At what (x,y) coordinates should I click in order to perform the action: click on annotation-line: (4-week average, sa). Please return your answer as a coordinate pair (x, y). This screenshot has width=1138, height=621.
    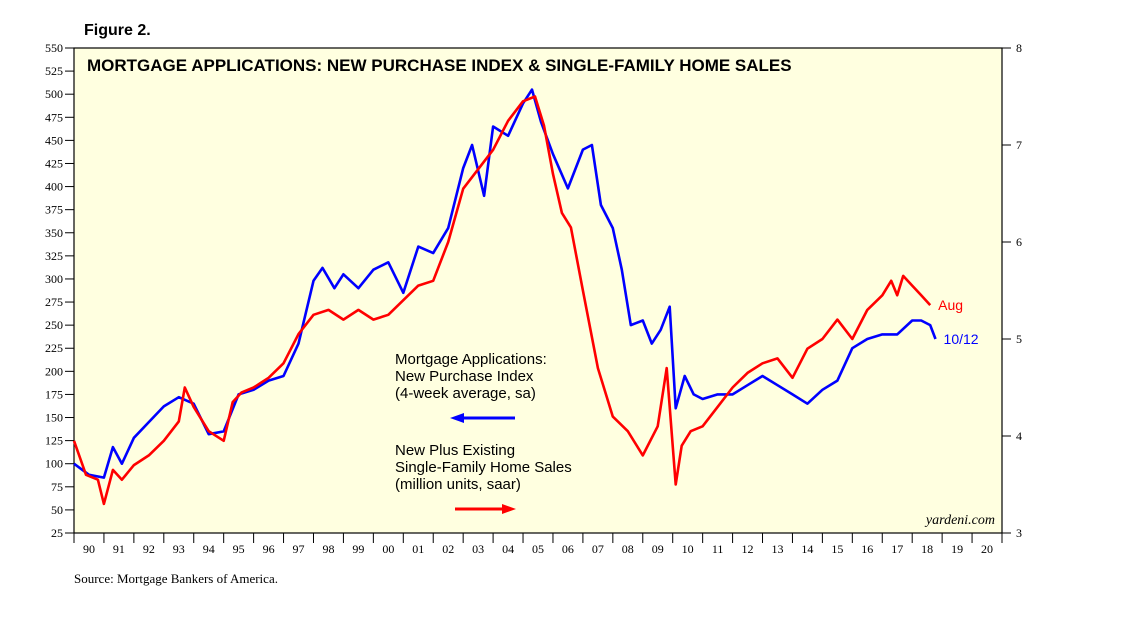
    Looking at the image, I should click on (465, 393).